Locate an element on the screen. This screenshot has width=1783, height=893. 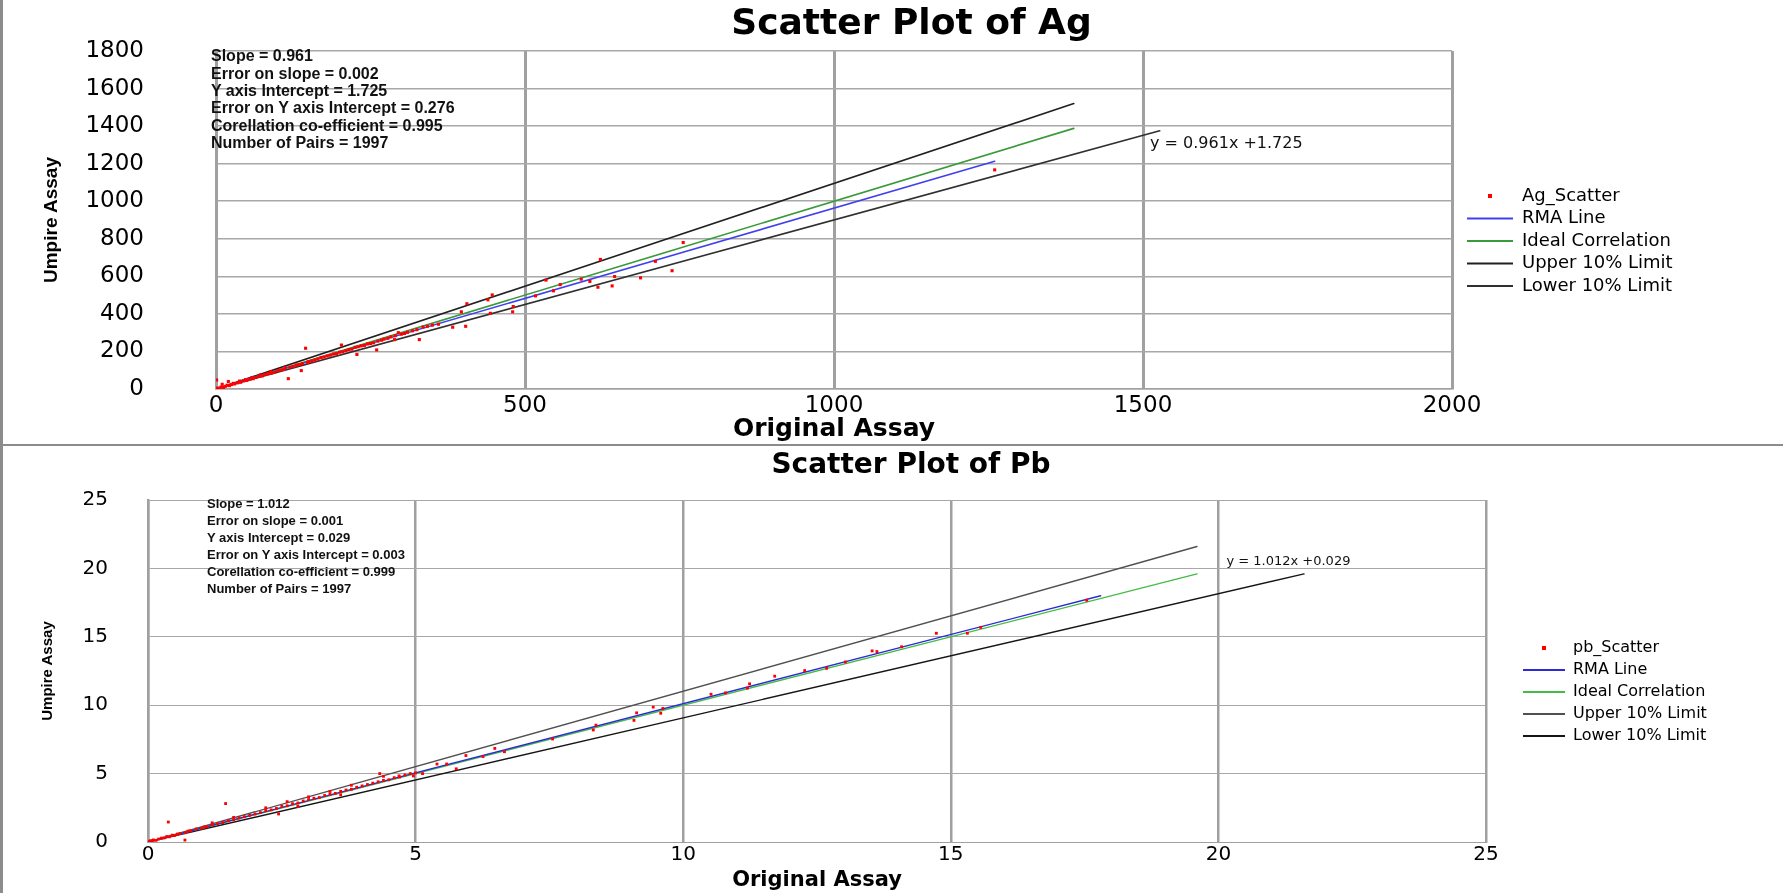
y-tick-label: 600 is located at coordinates (122, 274).